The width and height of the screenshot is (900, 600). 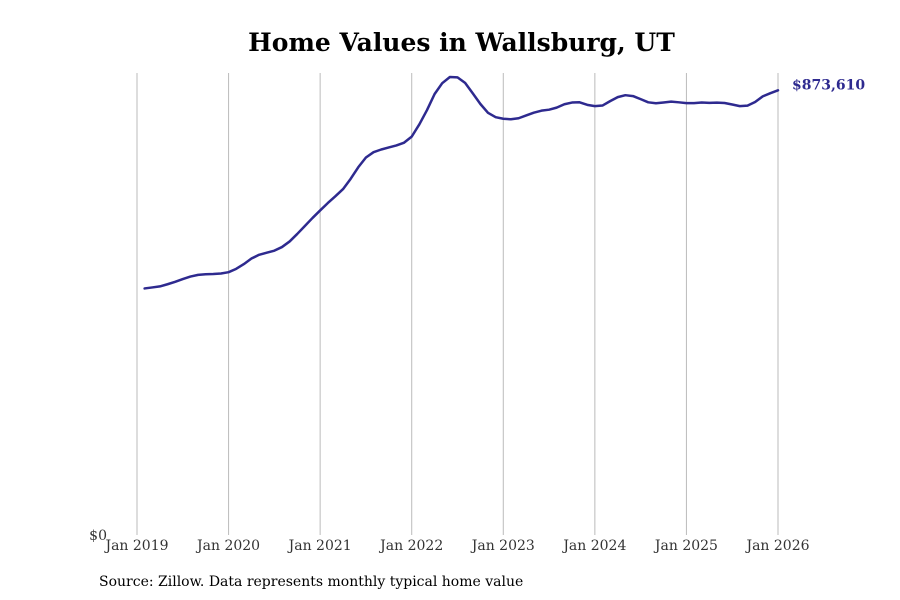 I want to click on x-tick-label: Jan 2022, so click(x=410, y=546).